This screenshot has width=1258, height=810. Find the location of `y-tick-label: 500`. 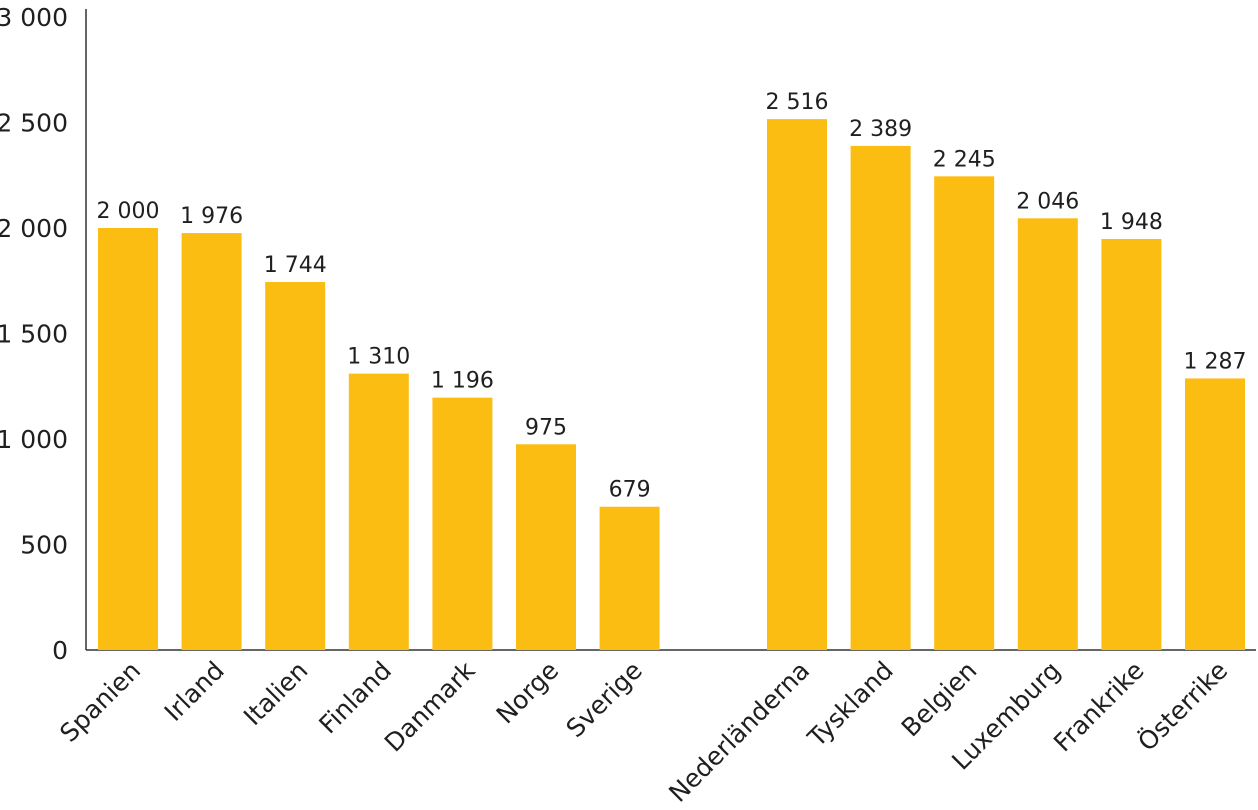

y-tick-label: 500 is located at coordinates (44, 545).